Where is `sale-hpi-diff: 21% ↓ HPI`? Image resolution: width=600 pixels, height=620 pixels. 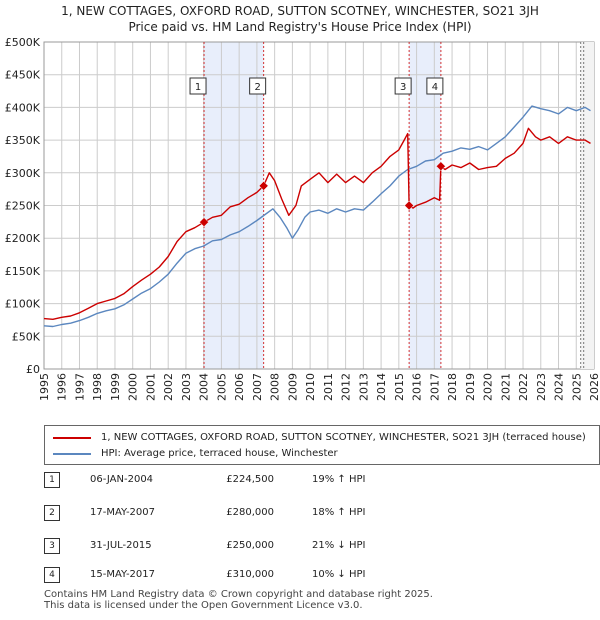 sale-hpi-diff: 21% ↓ HPI is located at coordinates (339, 545).